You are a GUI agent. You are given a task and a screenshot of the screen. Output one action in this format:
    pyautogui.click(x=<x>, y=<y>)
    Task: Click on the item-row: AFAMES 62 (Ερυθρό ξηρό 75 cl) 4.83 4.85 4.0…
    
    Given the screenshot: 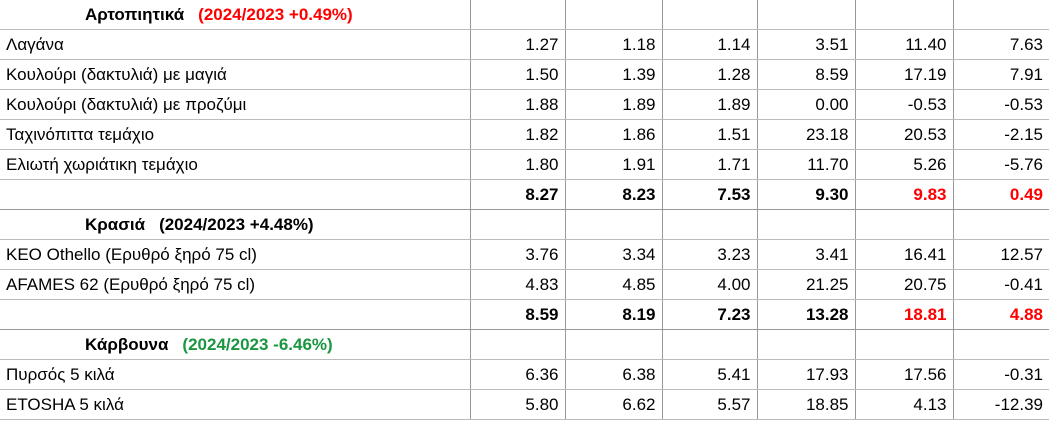 What is the action you would take?
    pyautogui.click(x=524, y=284)
    